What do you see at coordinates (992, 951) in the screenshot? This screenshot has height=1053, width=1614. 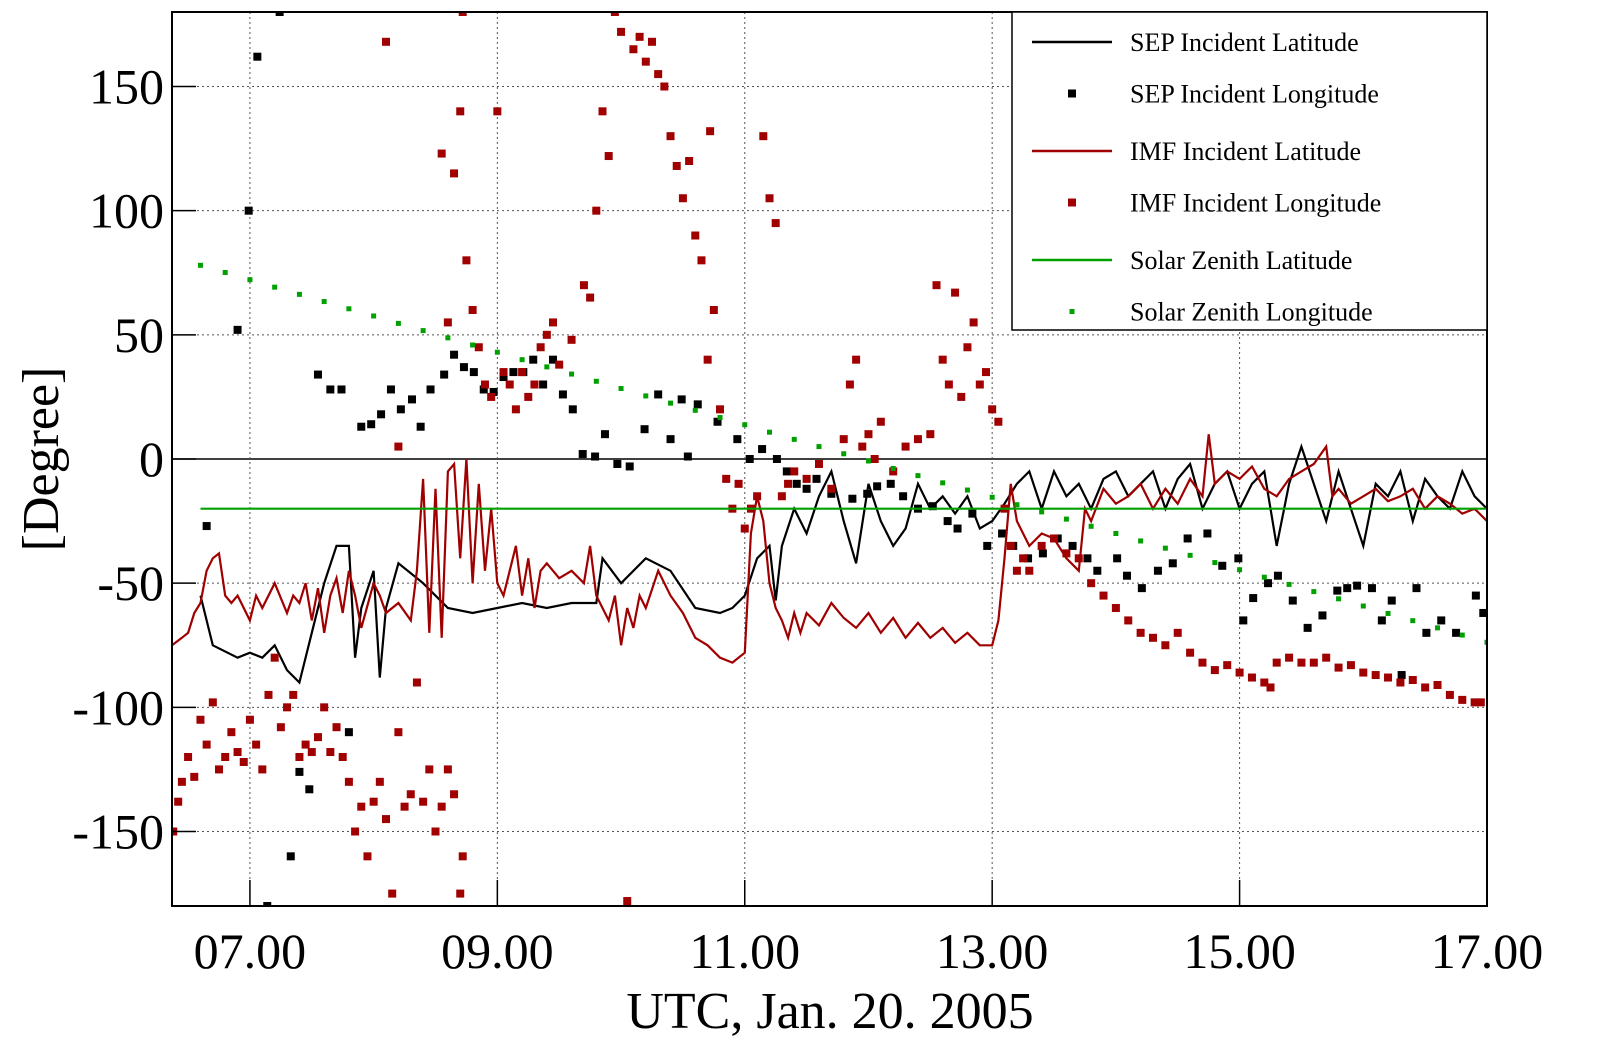 I see `x-tick-label: 13.00` at bounding box center [992, 951].